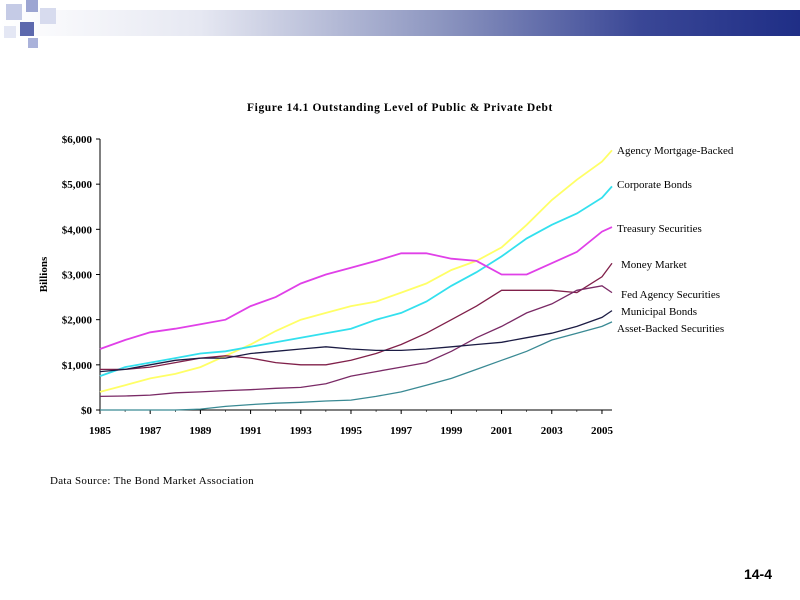 The image size is (800, 600). Describe the element at coordinates (451, 431) in the screenshot. I see `x-tick-label: 1999` at that location.